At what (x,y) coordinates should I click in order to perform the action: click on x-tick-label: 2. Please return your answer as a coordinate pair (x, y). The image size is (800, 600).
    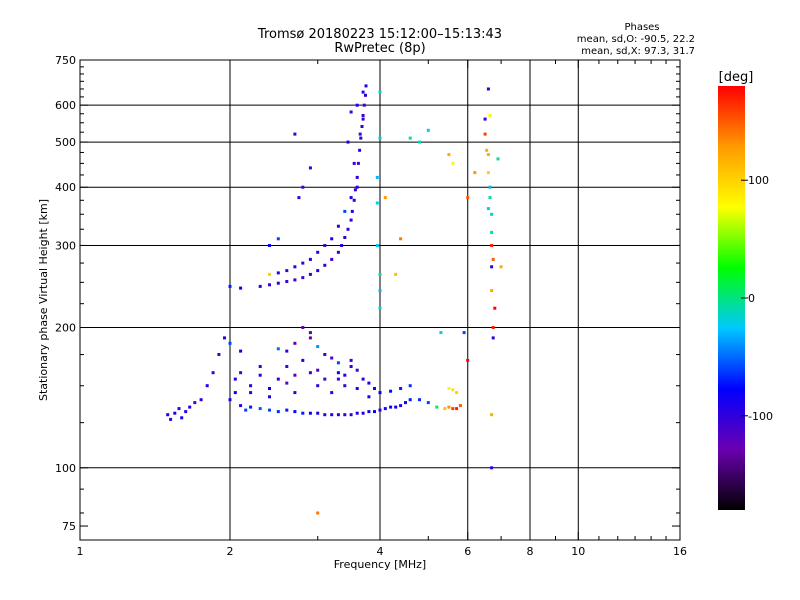
    Looking at the image, I should click on (230, 551).